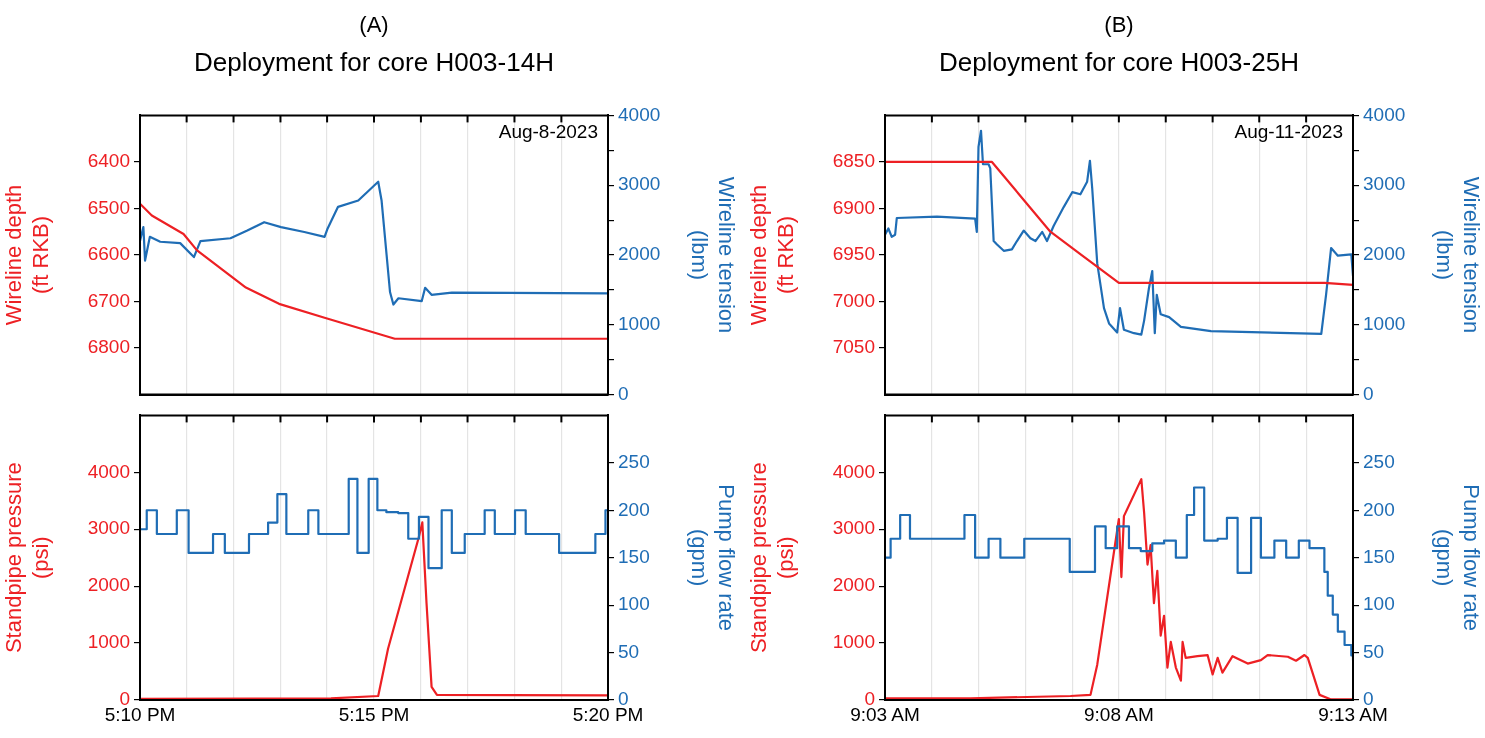 The height and width of the screenshot is (738, 1485). What do you see at coordinates (1119, 714) in the screenshot?
I see `x-tick-label: 9:08 AM` at bounding box center [1119, 714].